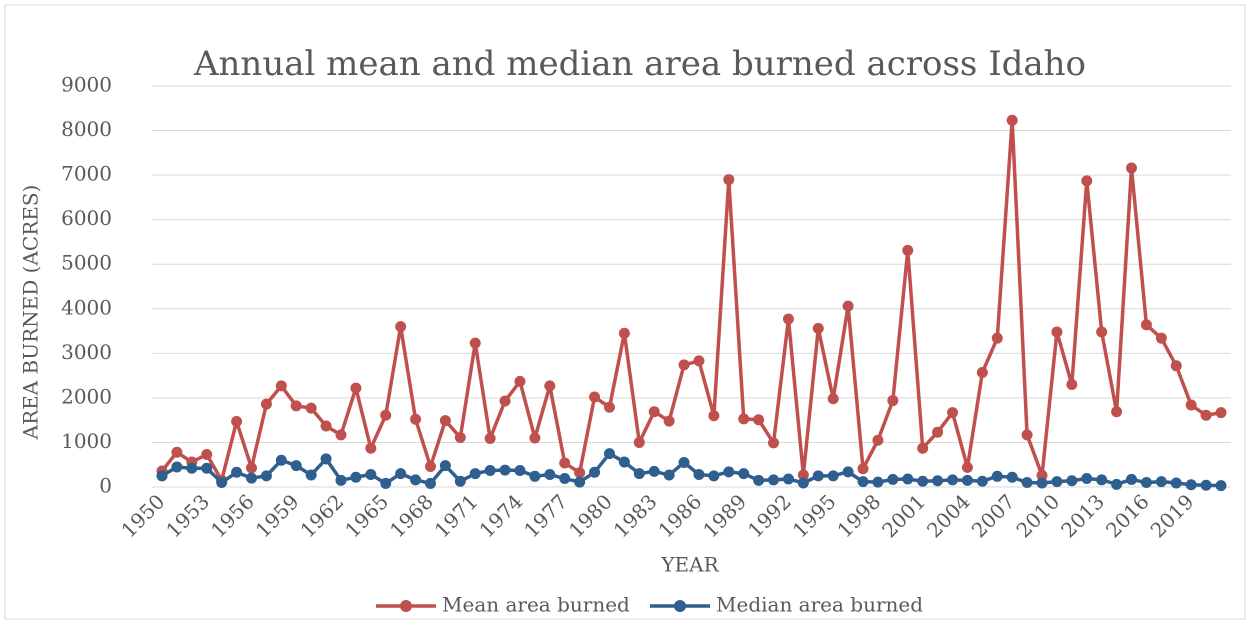 The width and height of the screenshot is (1251, 624). What do you see at coordinates (536, 605) in the screenshot?
I see `legend-label: Mean area burned` at bounding box center [536, 605].